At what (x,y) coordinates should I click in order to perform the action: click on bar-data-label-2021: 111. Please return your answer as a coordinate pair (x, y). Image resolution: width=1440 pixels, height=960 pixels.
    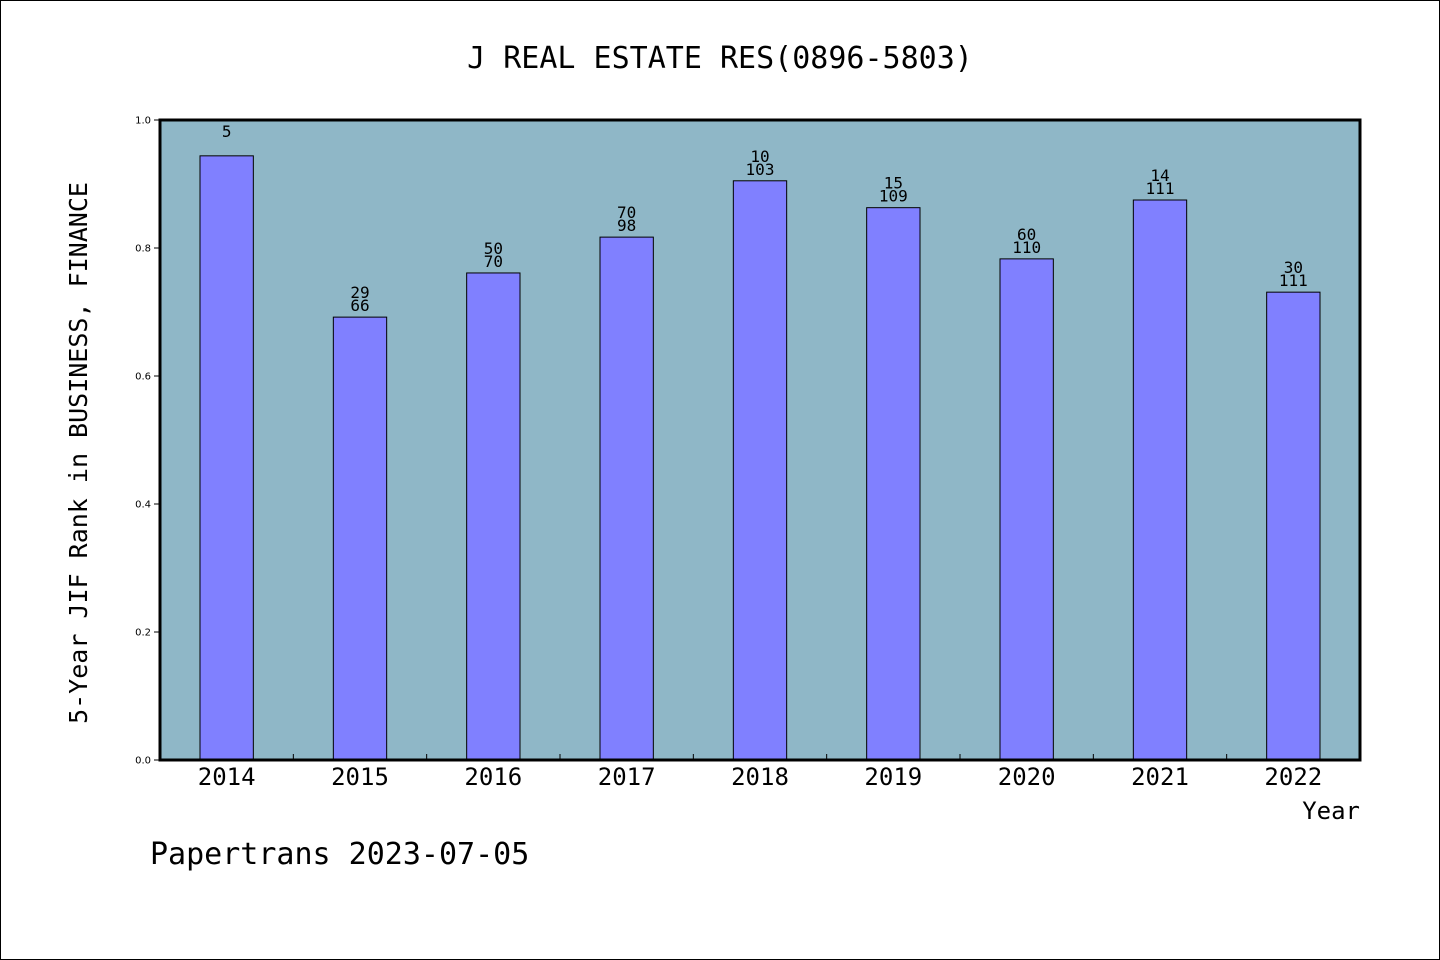
    Looking at the image, I should click on (1160, 188).